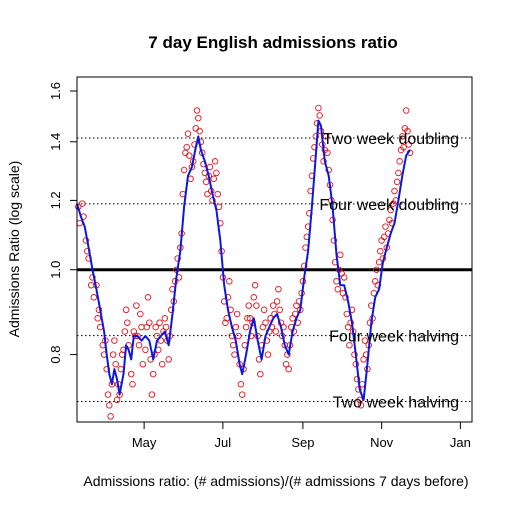 This screenshot has width=512, height=511. Describe the element at coordinates (55, 142) in the screenshot. I see `y-tick-label: 1.4` at that location.